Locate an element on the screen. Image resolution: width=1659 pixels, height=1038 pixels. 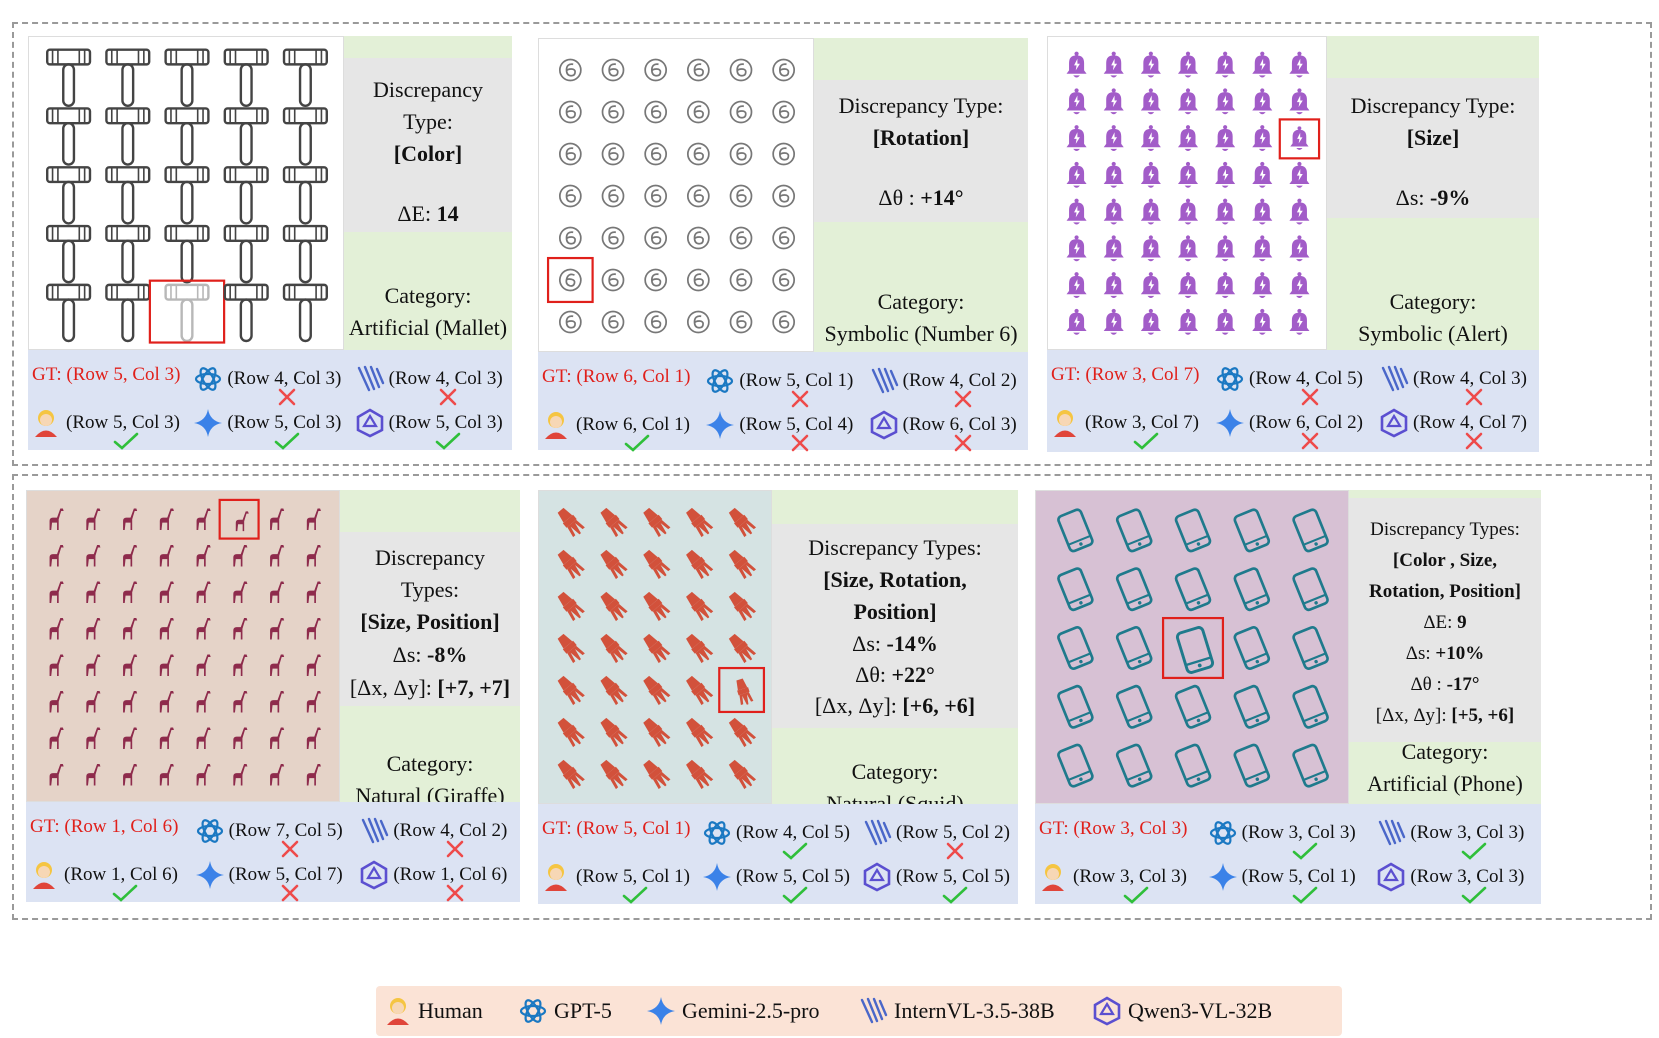
gpt-icon is located at coordinates (208, 379).